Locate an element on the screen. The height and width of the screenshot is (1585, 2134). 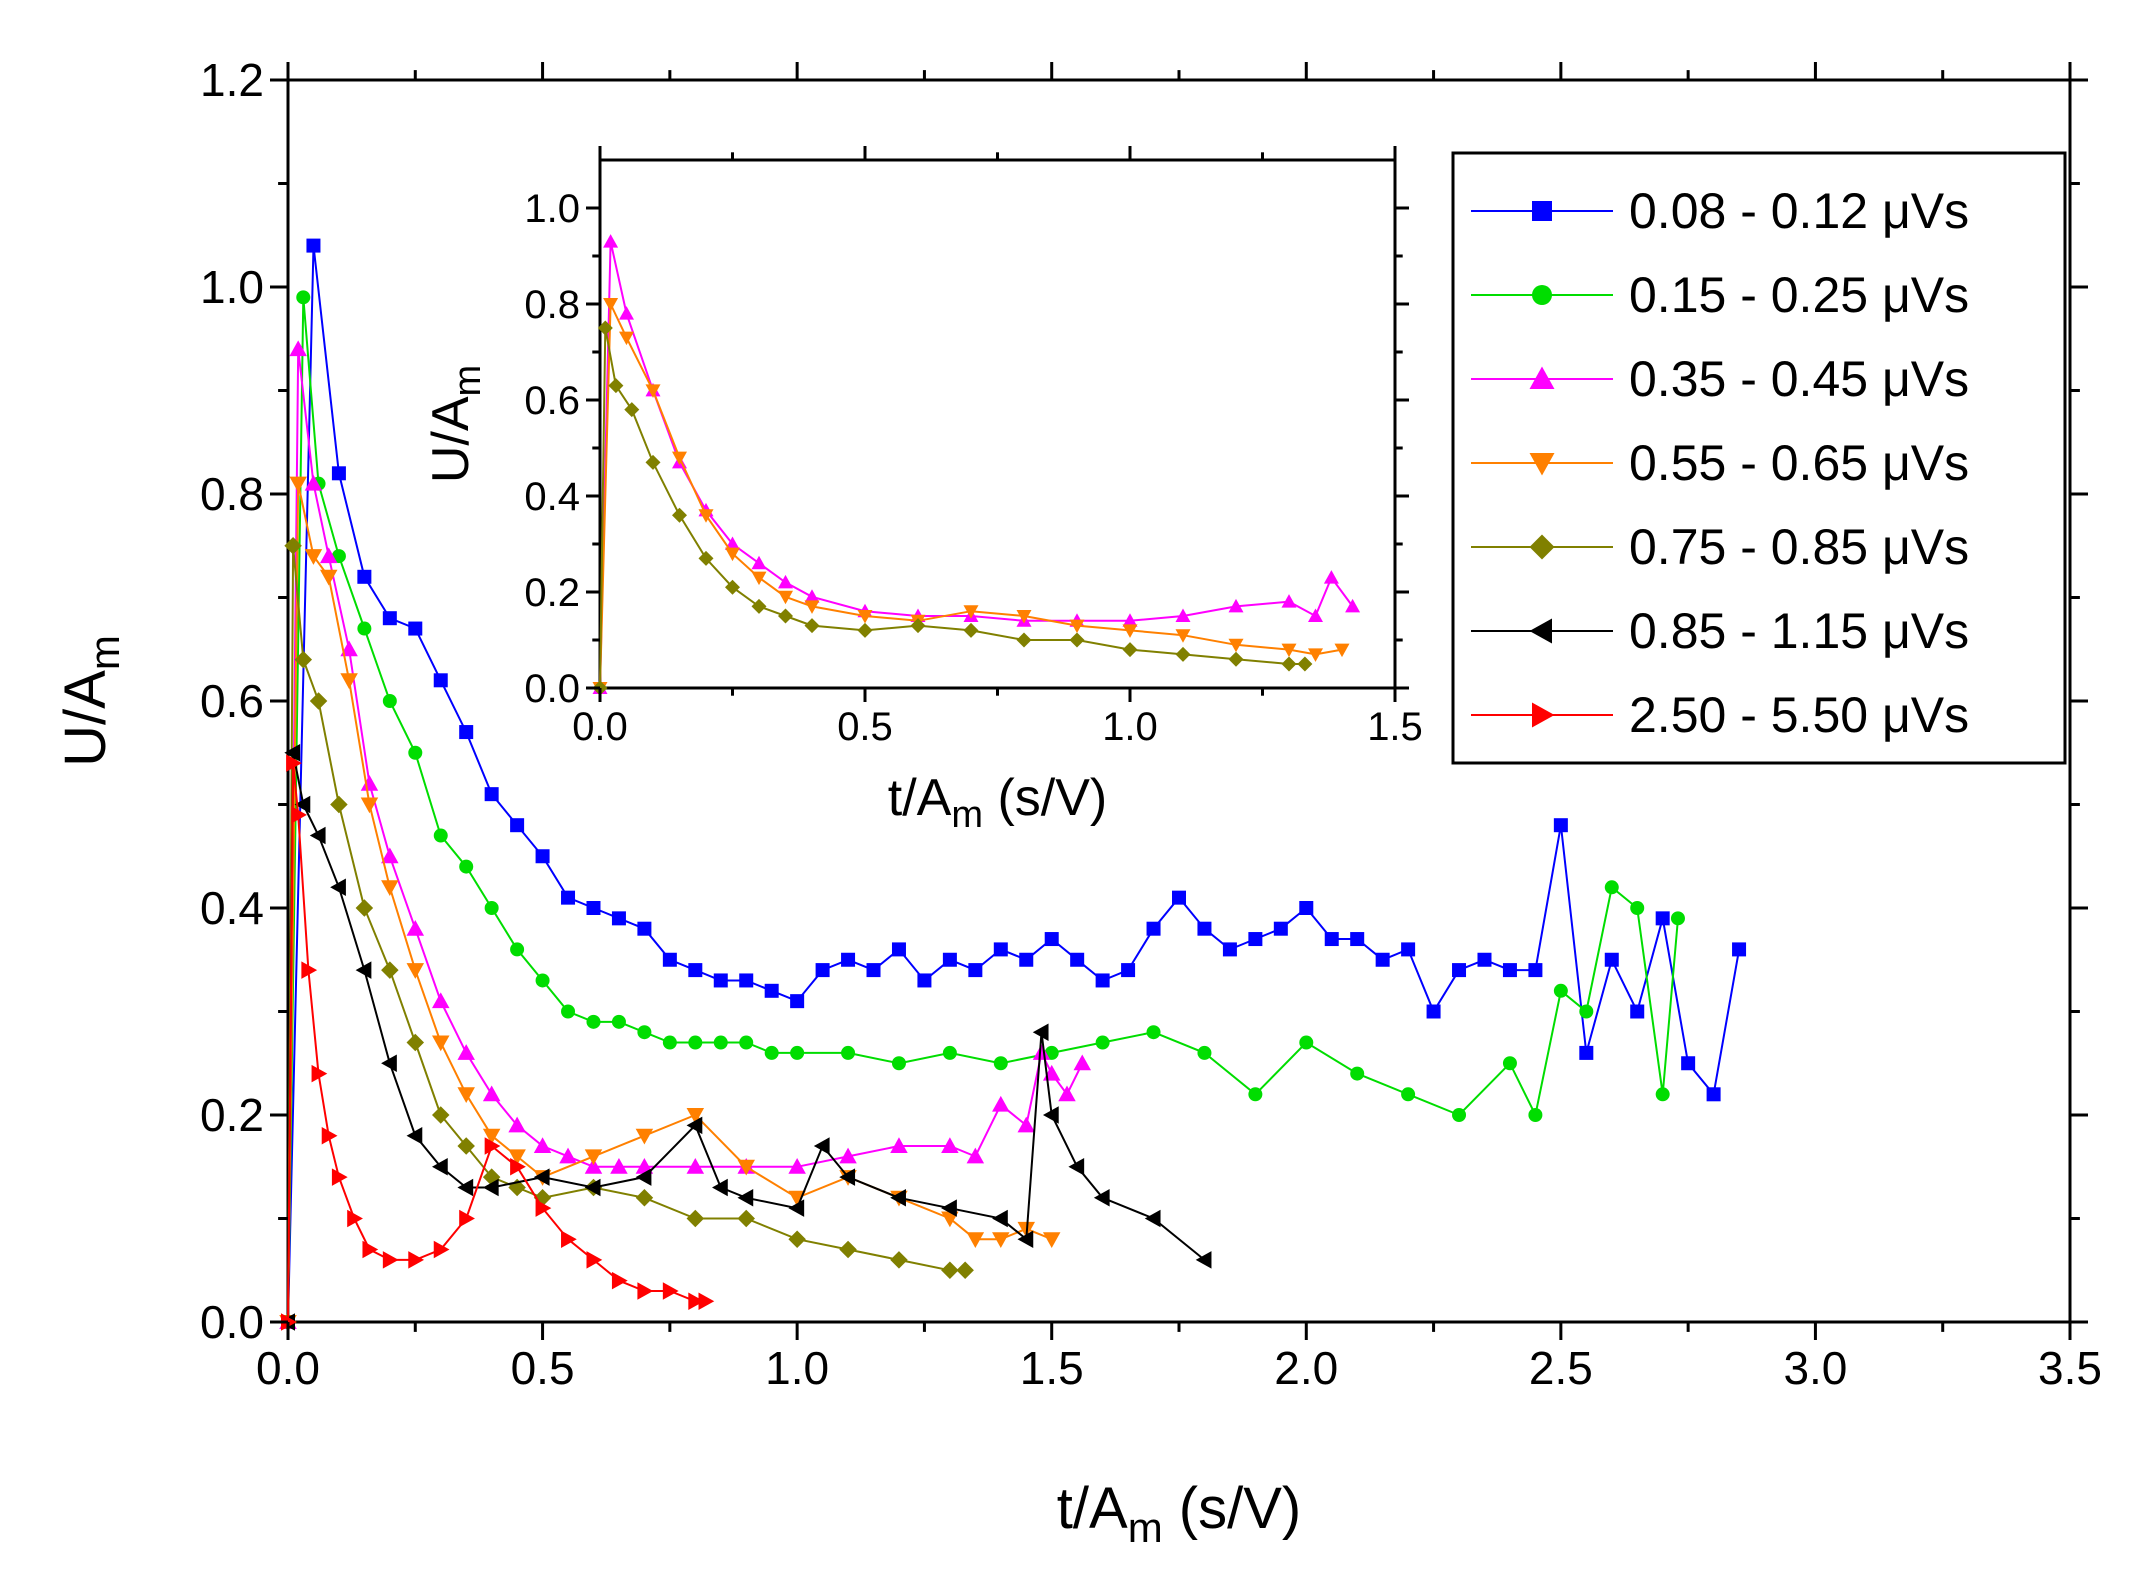
legend-box is located at coordinates (1759, 458).